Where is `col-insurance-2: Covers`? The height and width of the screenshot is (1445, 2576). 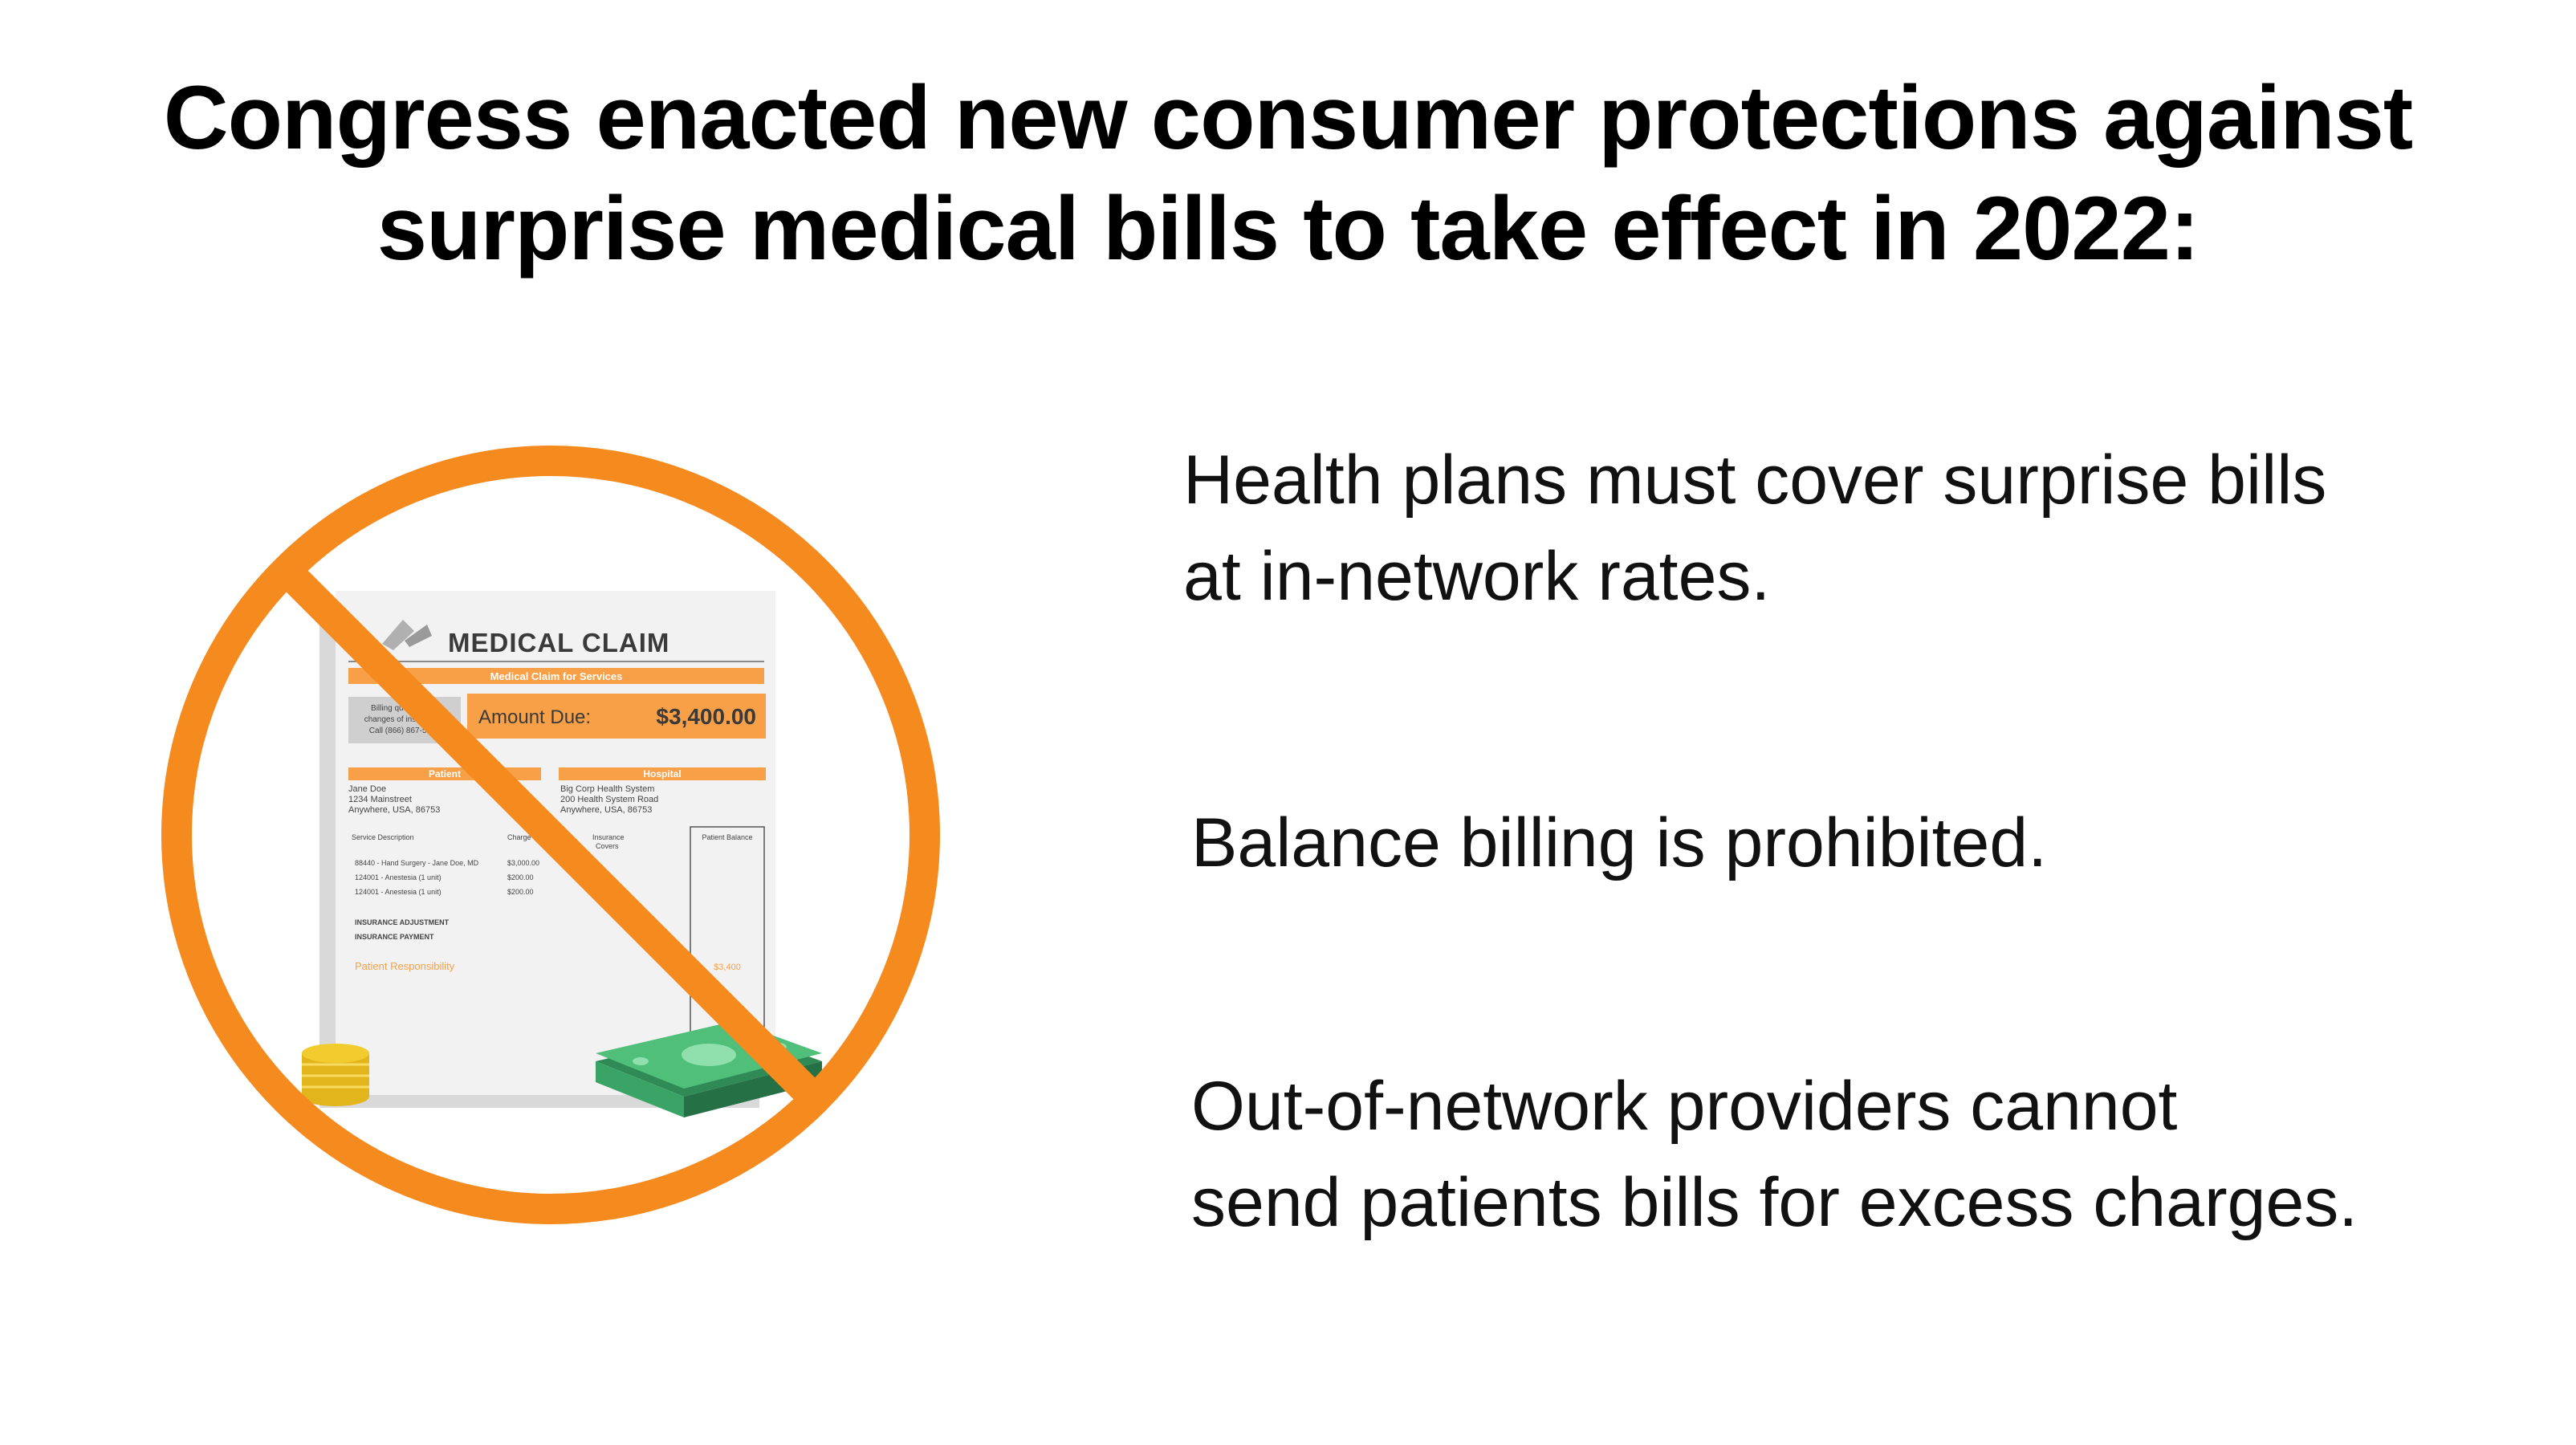 col-insurance-2: Covers is located at coordinates (607, 846).